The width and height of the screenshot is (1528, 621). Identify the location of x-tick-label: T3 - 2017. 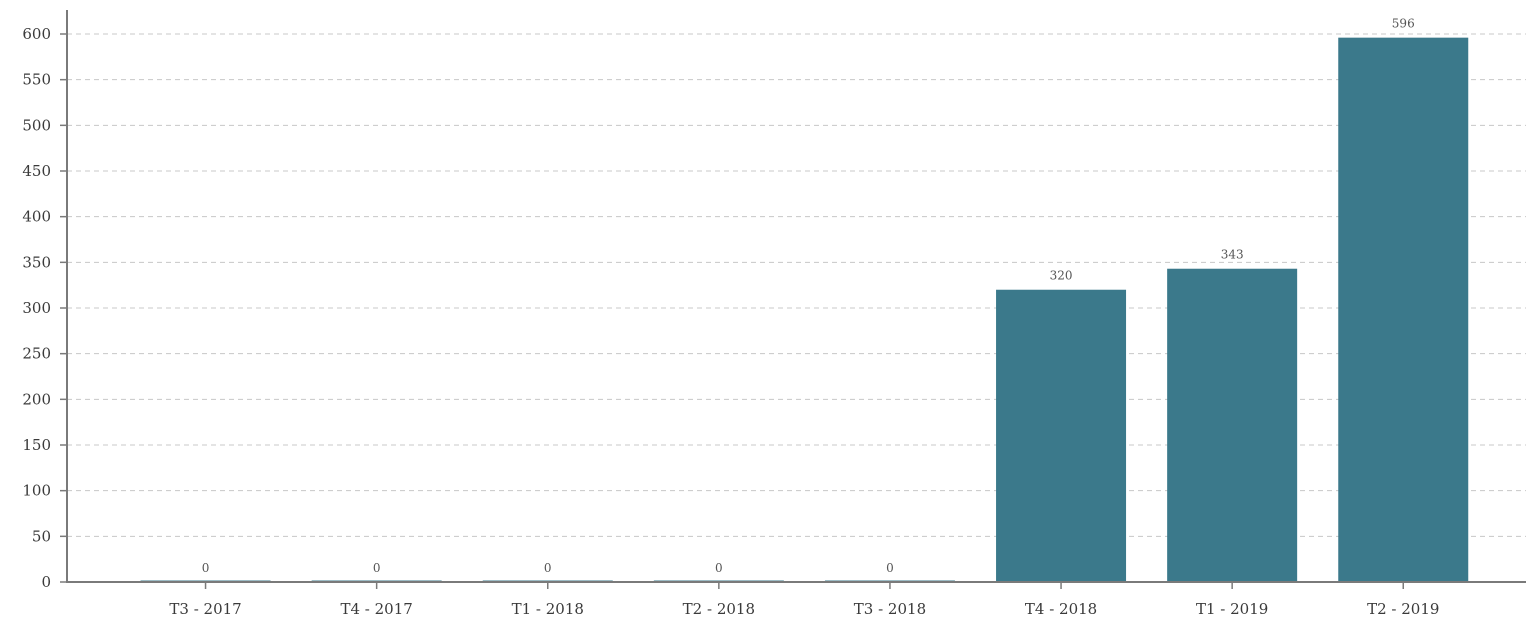
(205, 609).